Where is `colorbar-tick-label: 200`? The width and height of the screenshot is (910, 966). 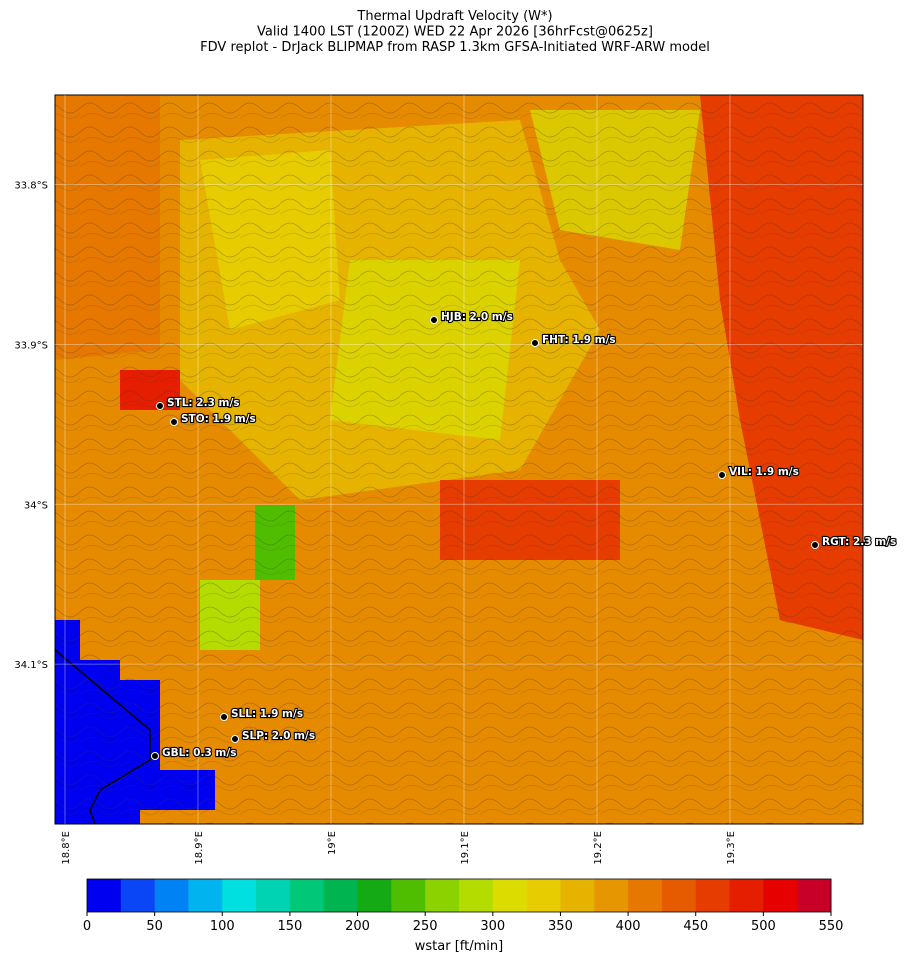
colorbar-tick-label: 200 is located at coordinates (357, 926).